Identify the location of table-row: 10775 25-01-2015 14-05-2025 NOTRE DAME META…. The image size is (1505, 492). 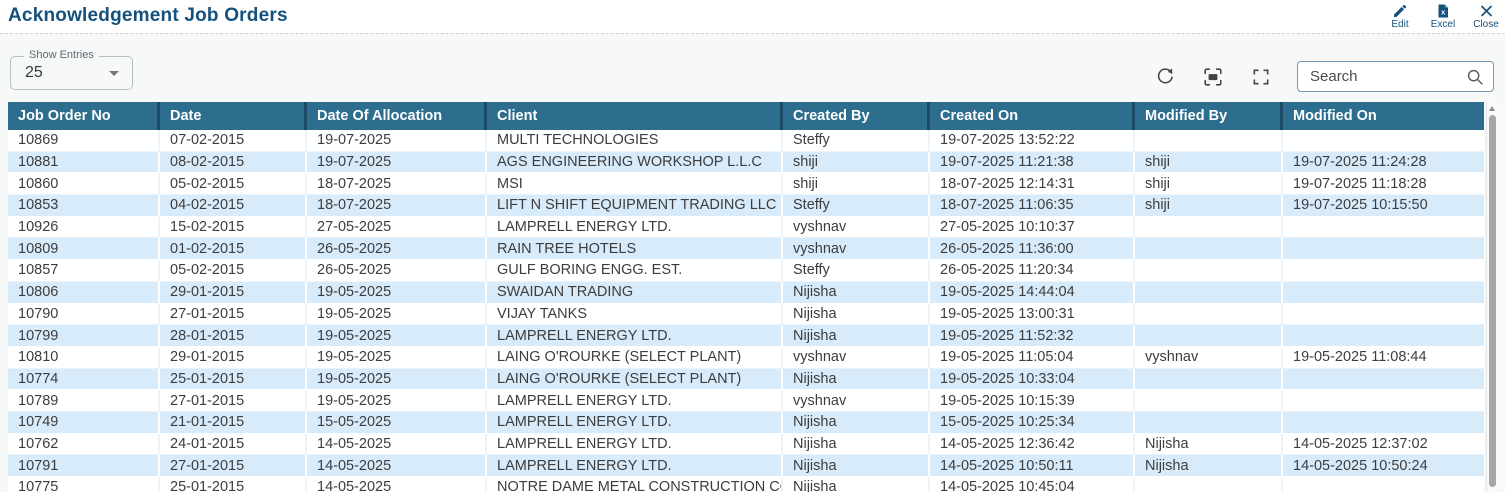
(746, 484).